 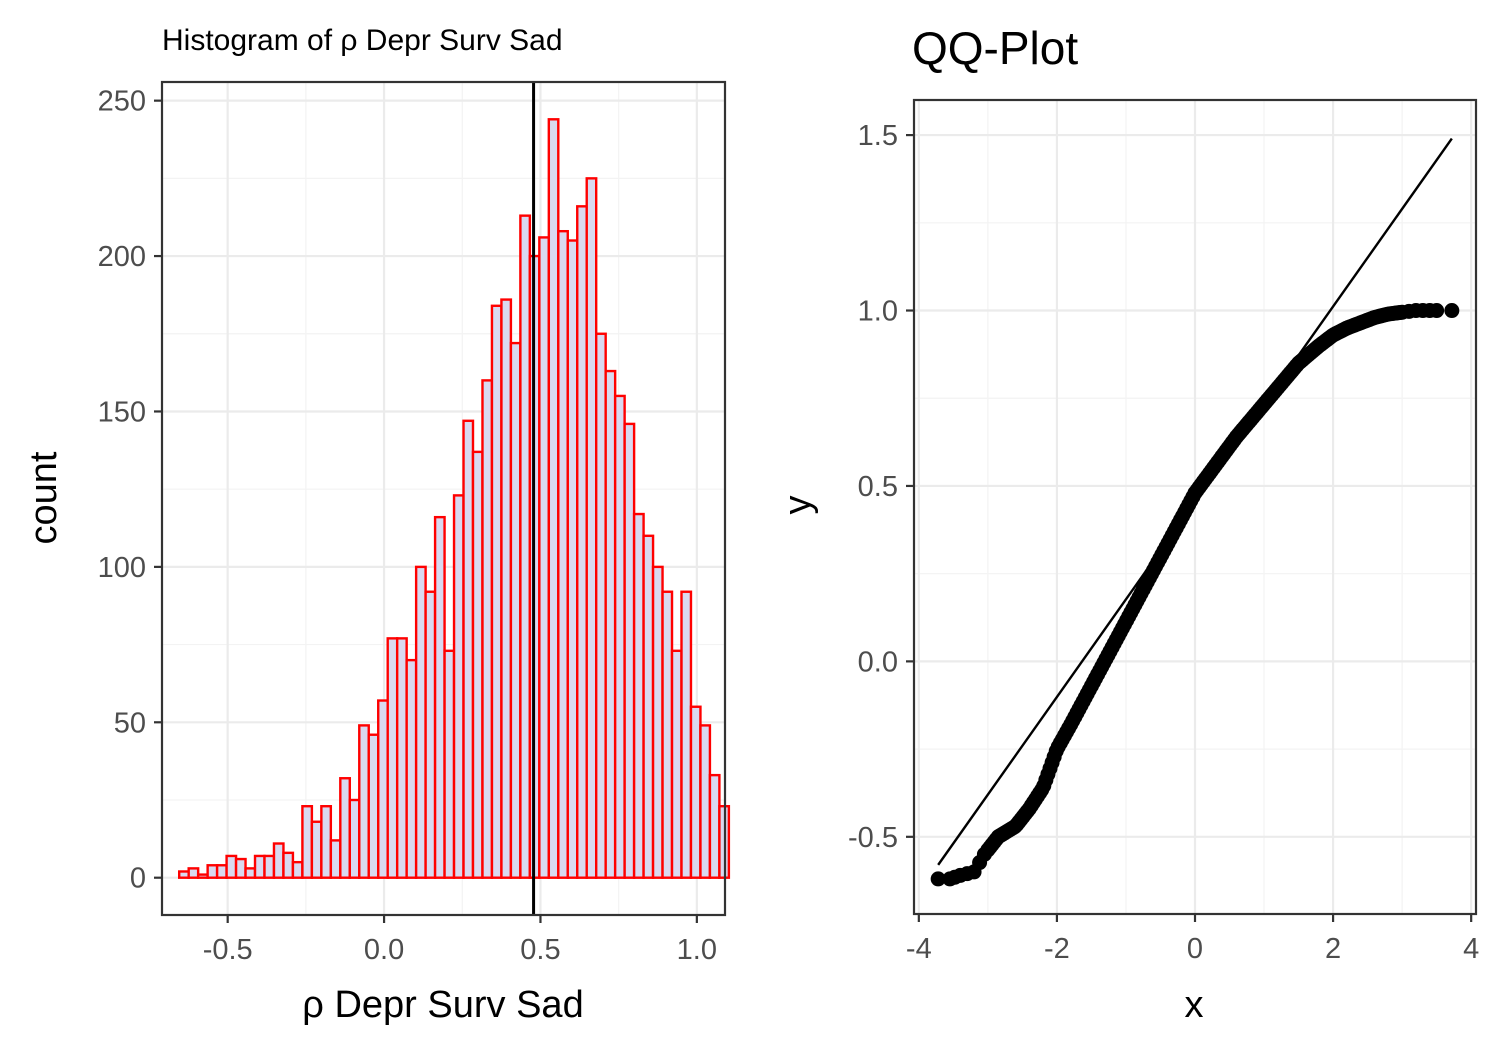 What do you see at coordinates (798, 505) in the screenshot?
I see `qq-y-axis-title: y` at bounding box center [798, 505].